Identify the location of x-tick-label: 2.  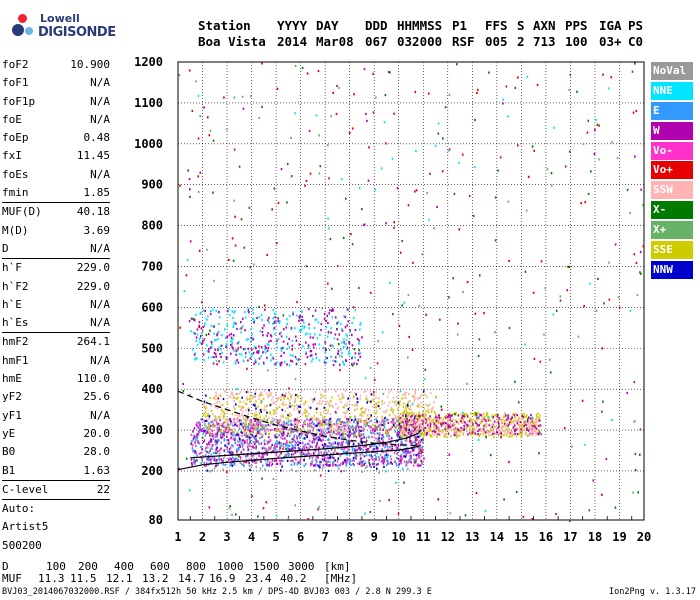
(202, 537).